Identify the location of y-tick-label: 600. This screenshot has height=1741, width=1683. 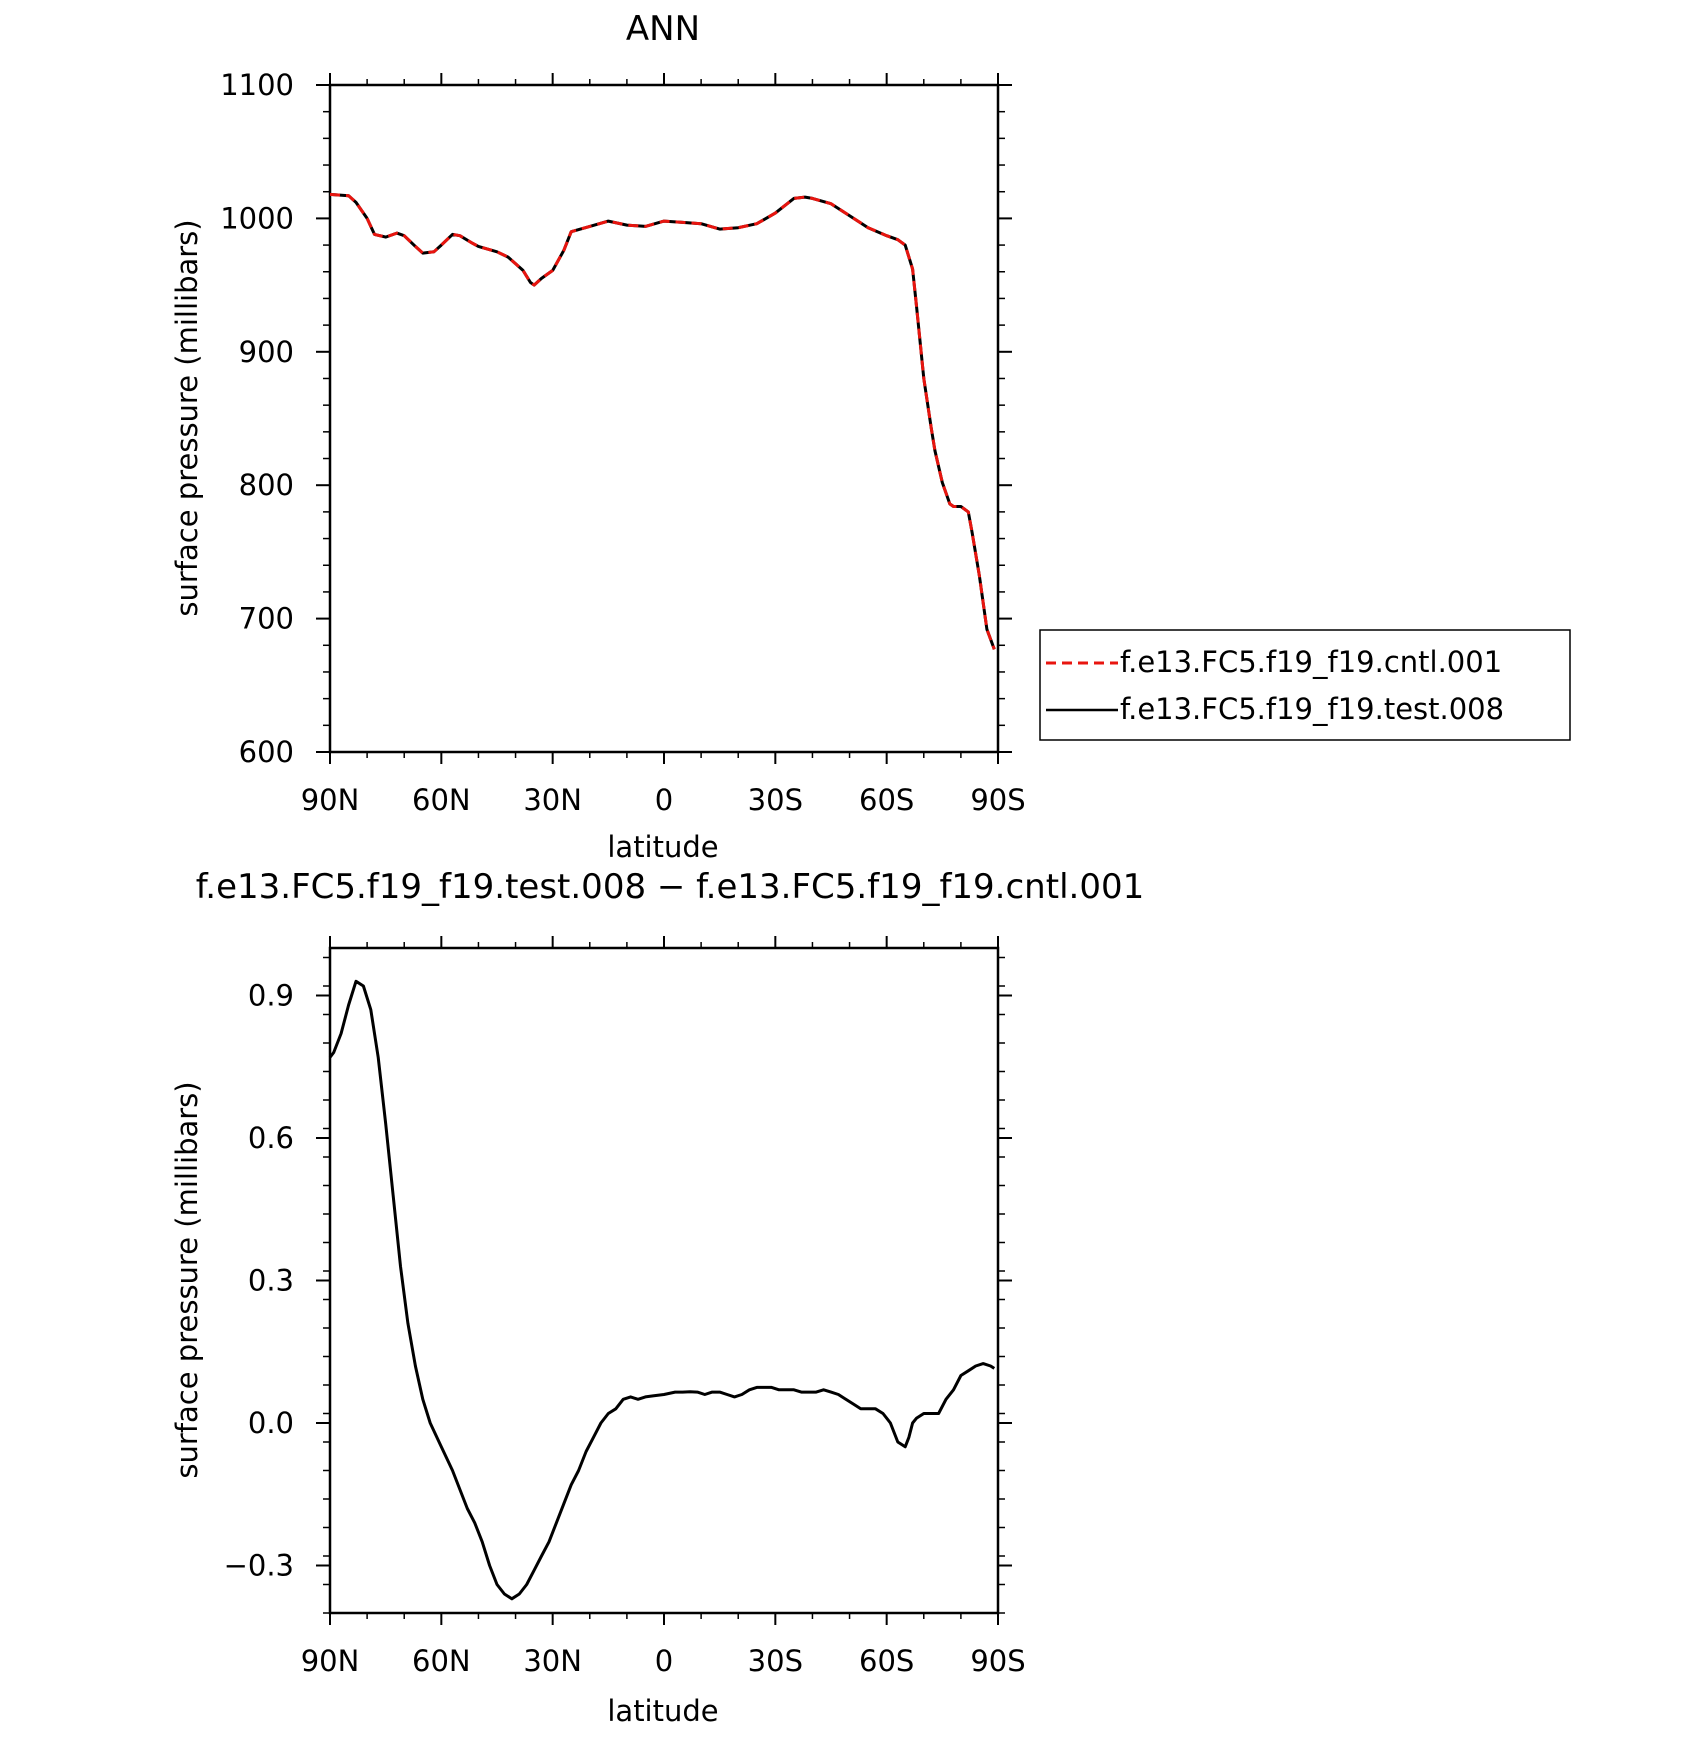
(266, 752).